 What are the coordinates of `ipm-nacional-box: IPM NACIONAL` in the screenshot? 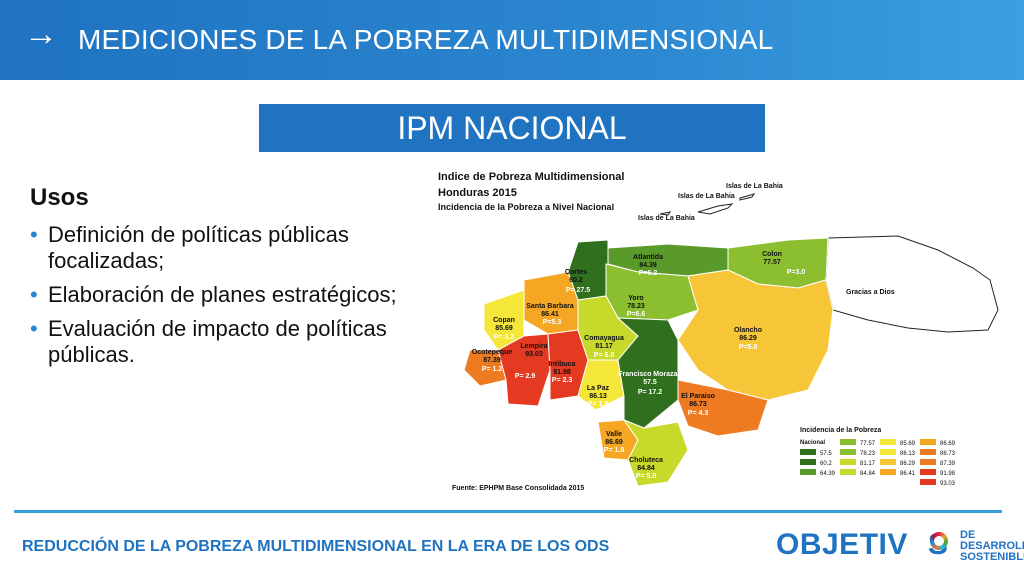 It's located at (512, 128).